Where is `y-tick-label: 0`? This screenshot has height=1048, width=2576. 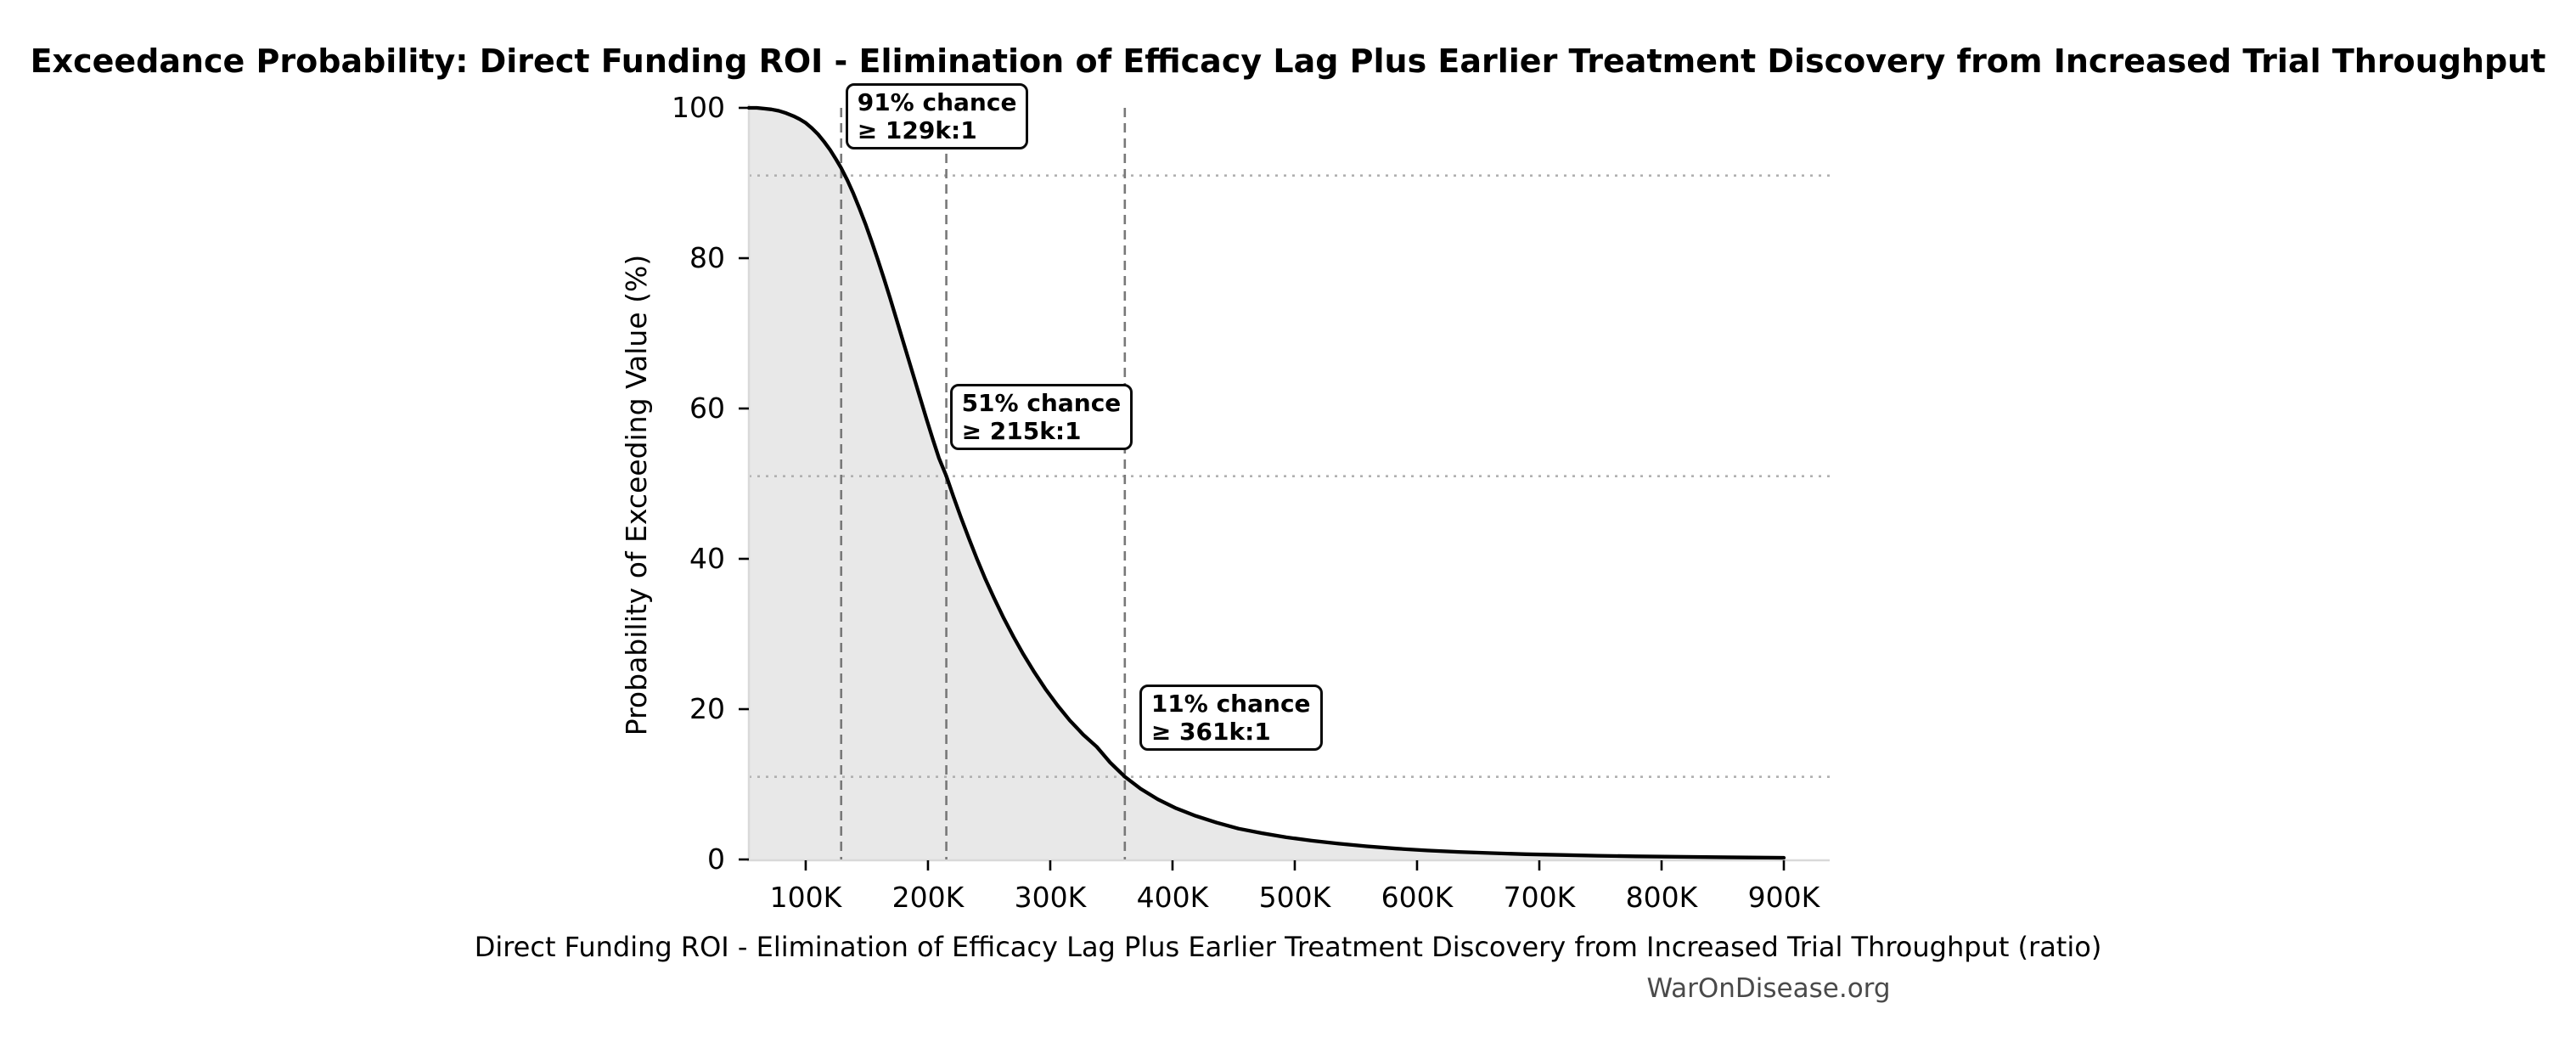 y-tick-label: 0 is located at coordinates (716, 859).